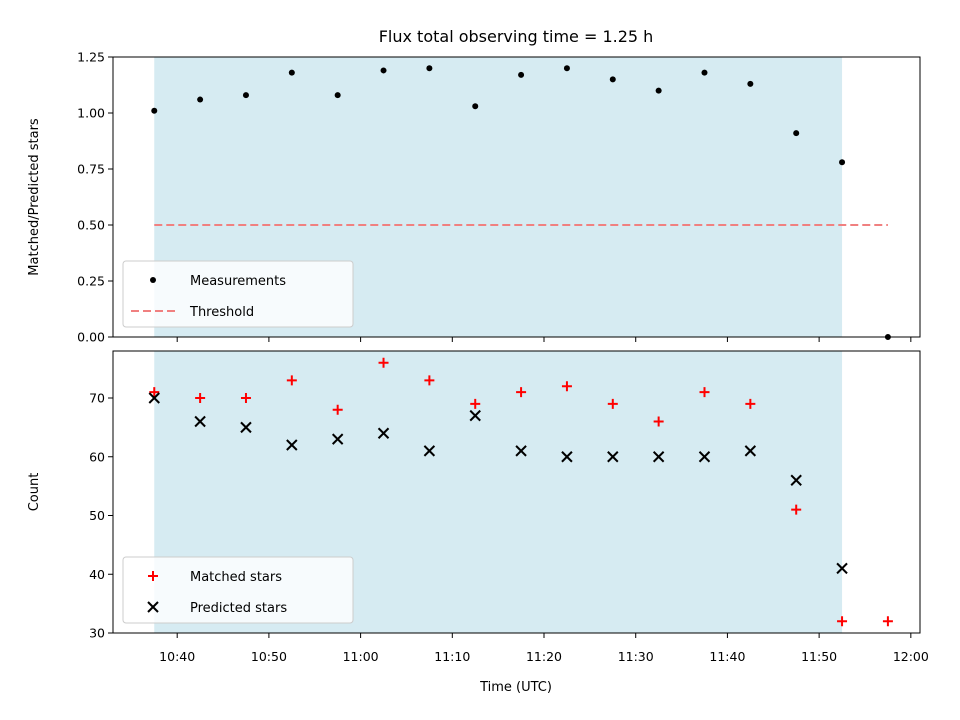  I want to click on y-tick-label: 60, so click(97, 456).